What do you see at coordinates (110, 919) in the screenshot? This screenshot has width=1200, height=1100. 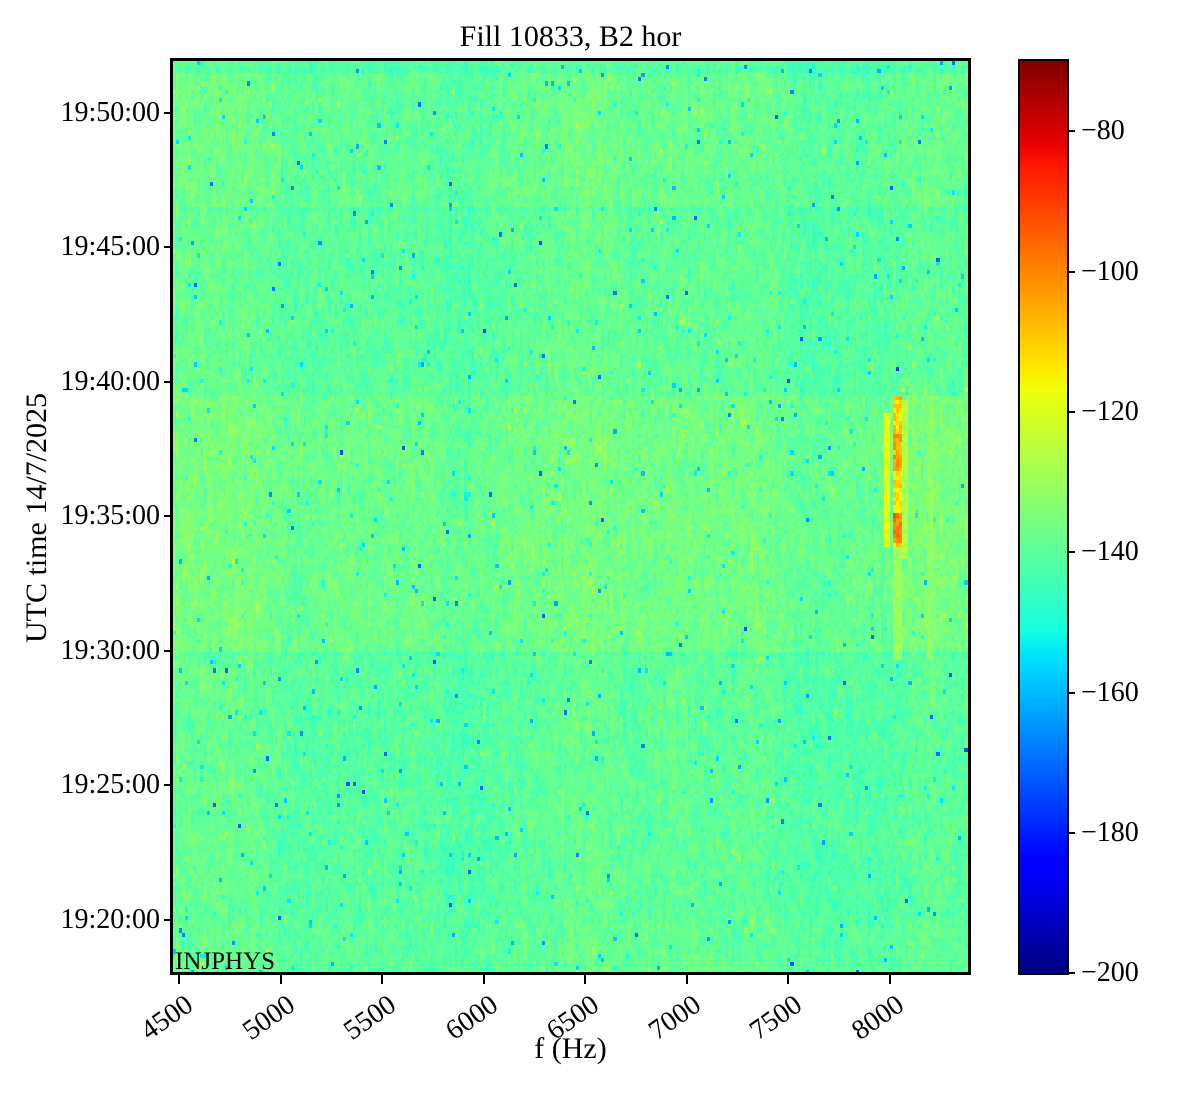 I see `y-tick-label: 19:20:00` at bounding box center [110, 919].